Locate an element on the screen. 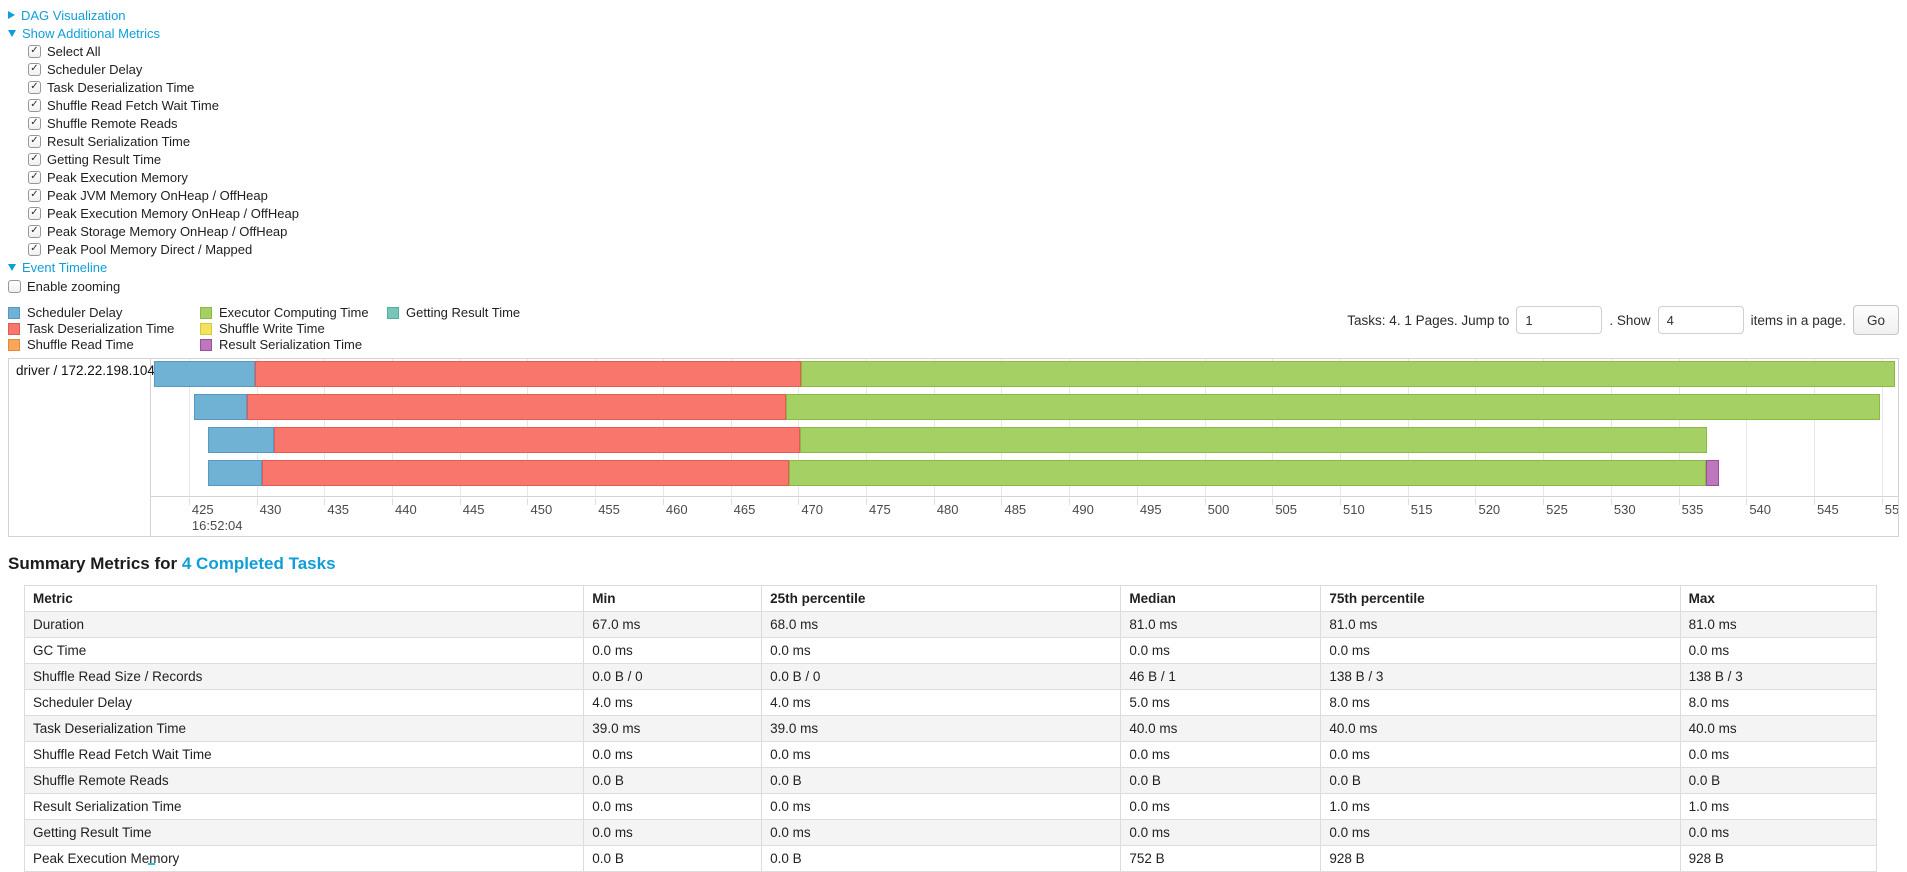 The height and width of the screenshot is (872, 1907). legend-label: Getting Result Time is located at coordinates (463, 312).